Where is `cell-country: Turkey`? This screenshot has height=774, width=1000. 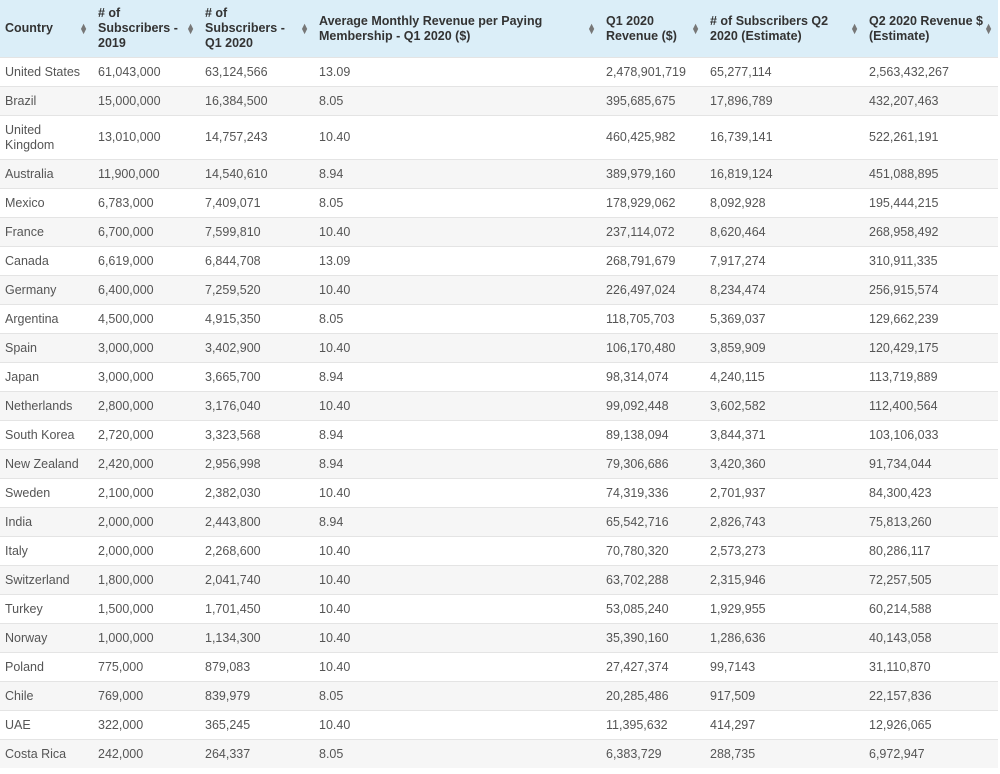 cell-country: Turkey is located at coordinates (46, 609).